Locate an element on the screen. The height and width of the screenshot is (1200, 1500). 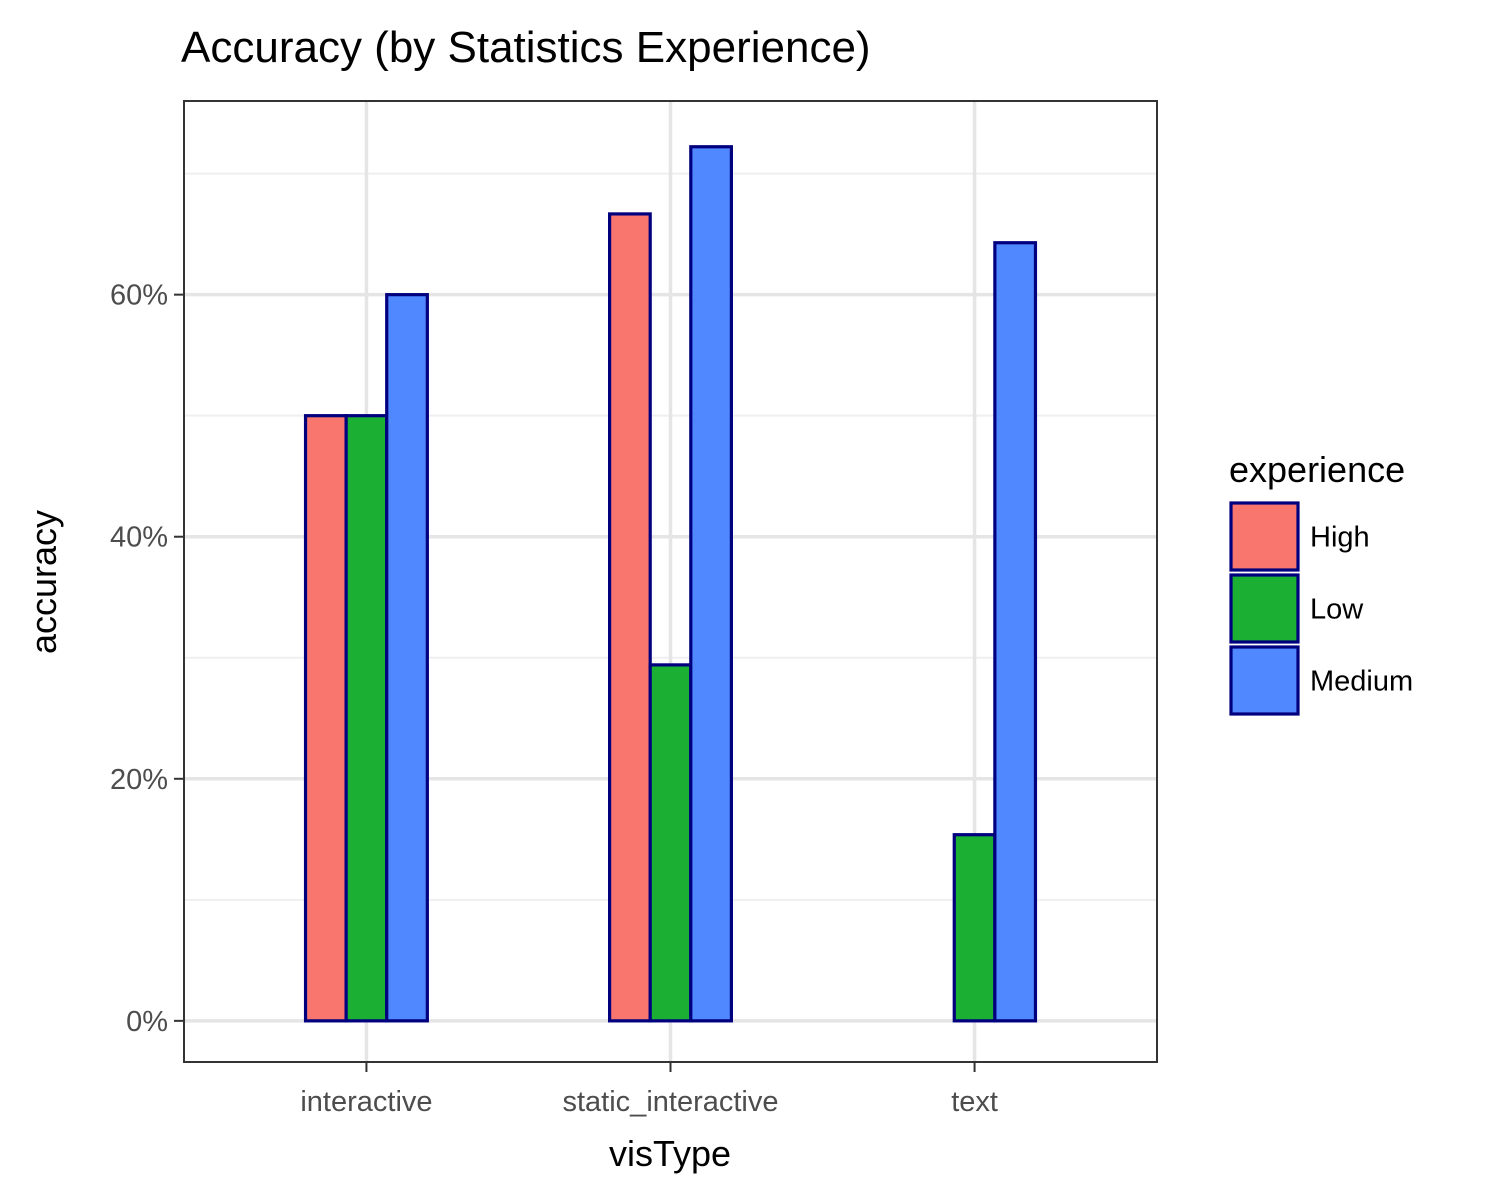
legend-label-high: High is located at coordinates (1340, 538).